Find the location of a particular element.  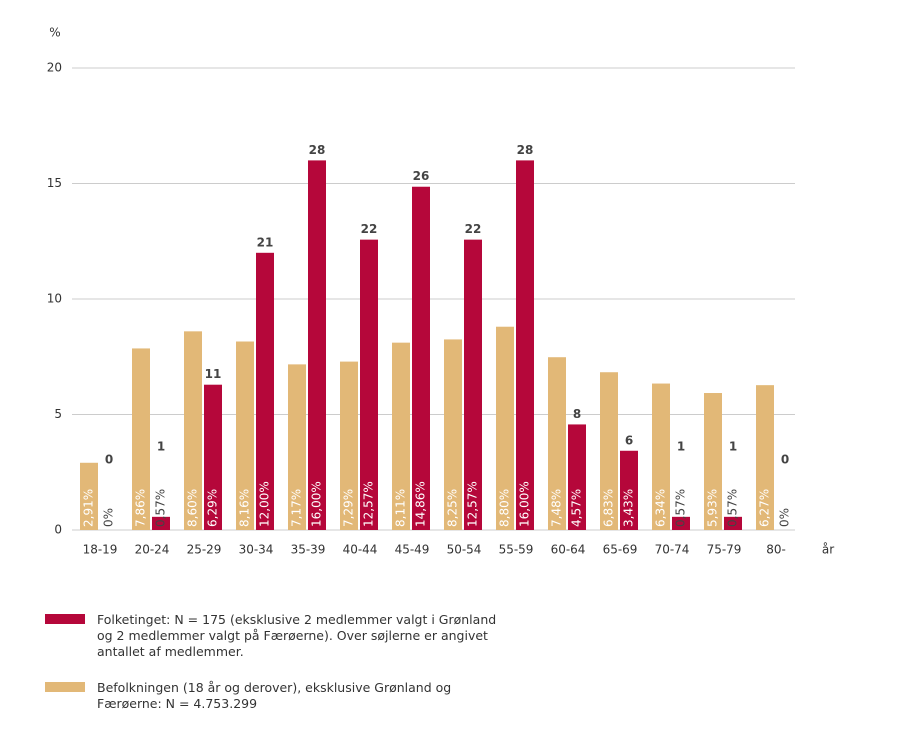

y-tick-label: 20 is located at coordinates (54, 68).